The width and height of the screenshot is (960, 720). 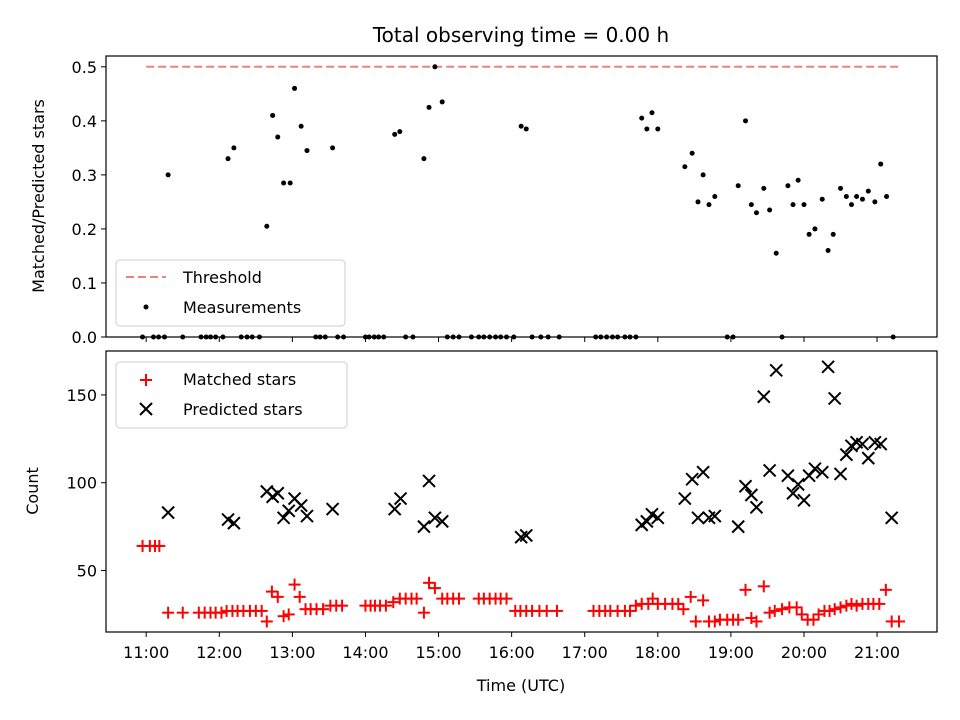 I want to click on bottom-legend: Matched stars Predicted stars, so click(x=231, y=395).